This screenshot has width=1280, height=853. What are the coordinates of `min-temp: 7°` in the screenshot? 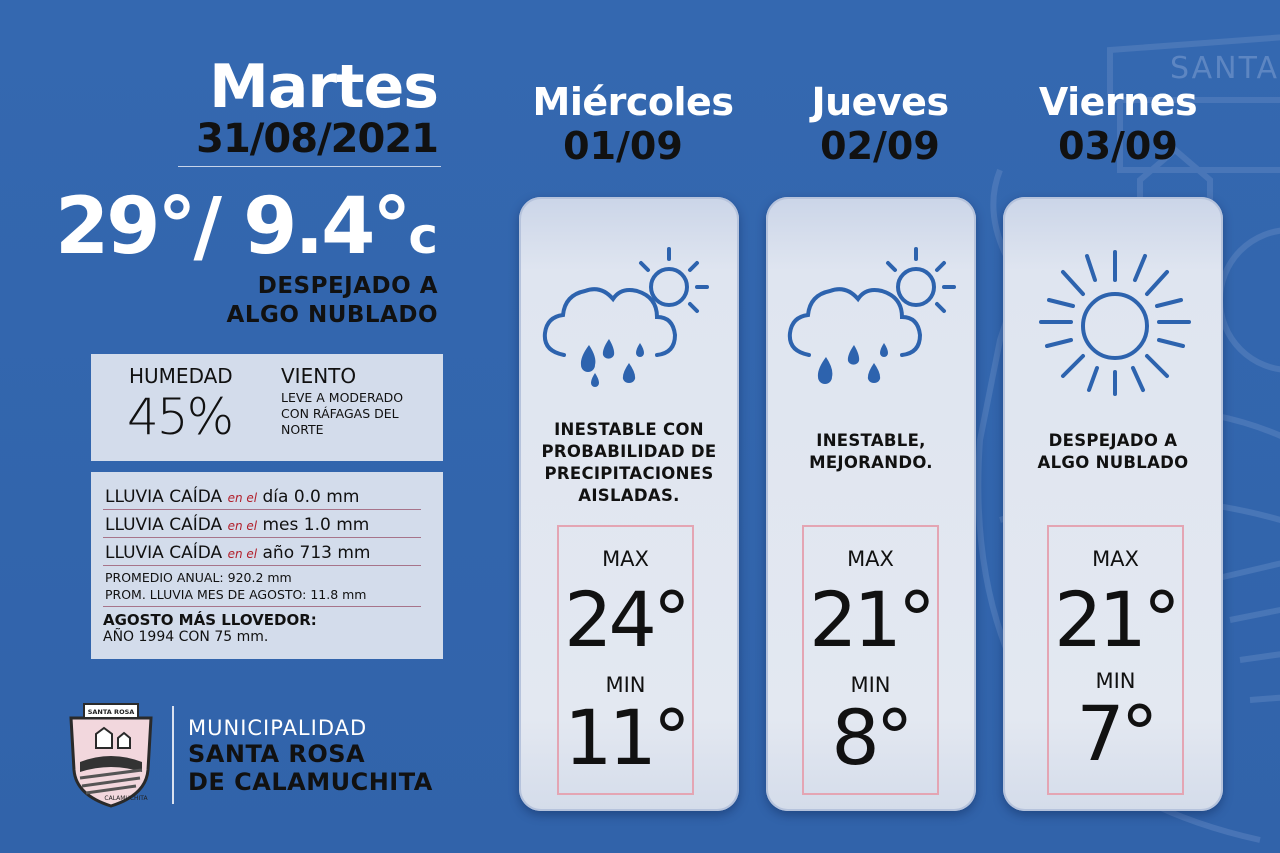 It's located at (1117, 733).